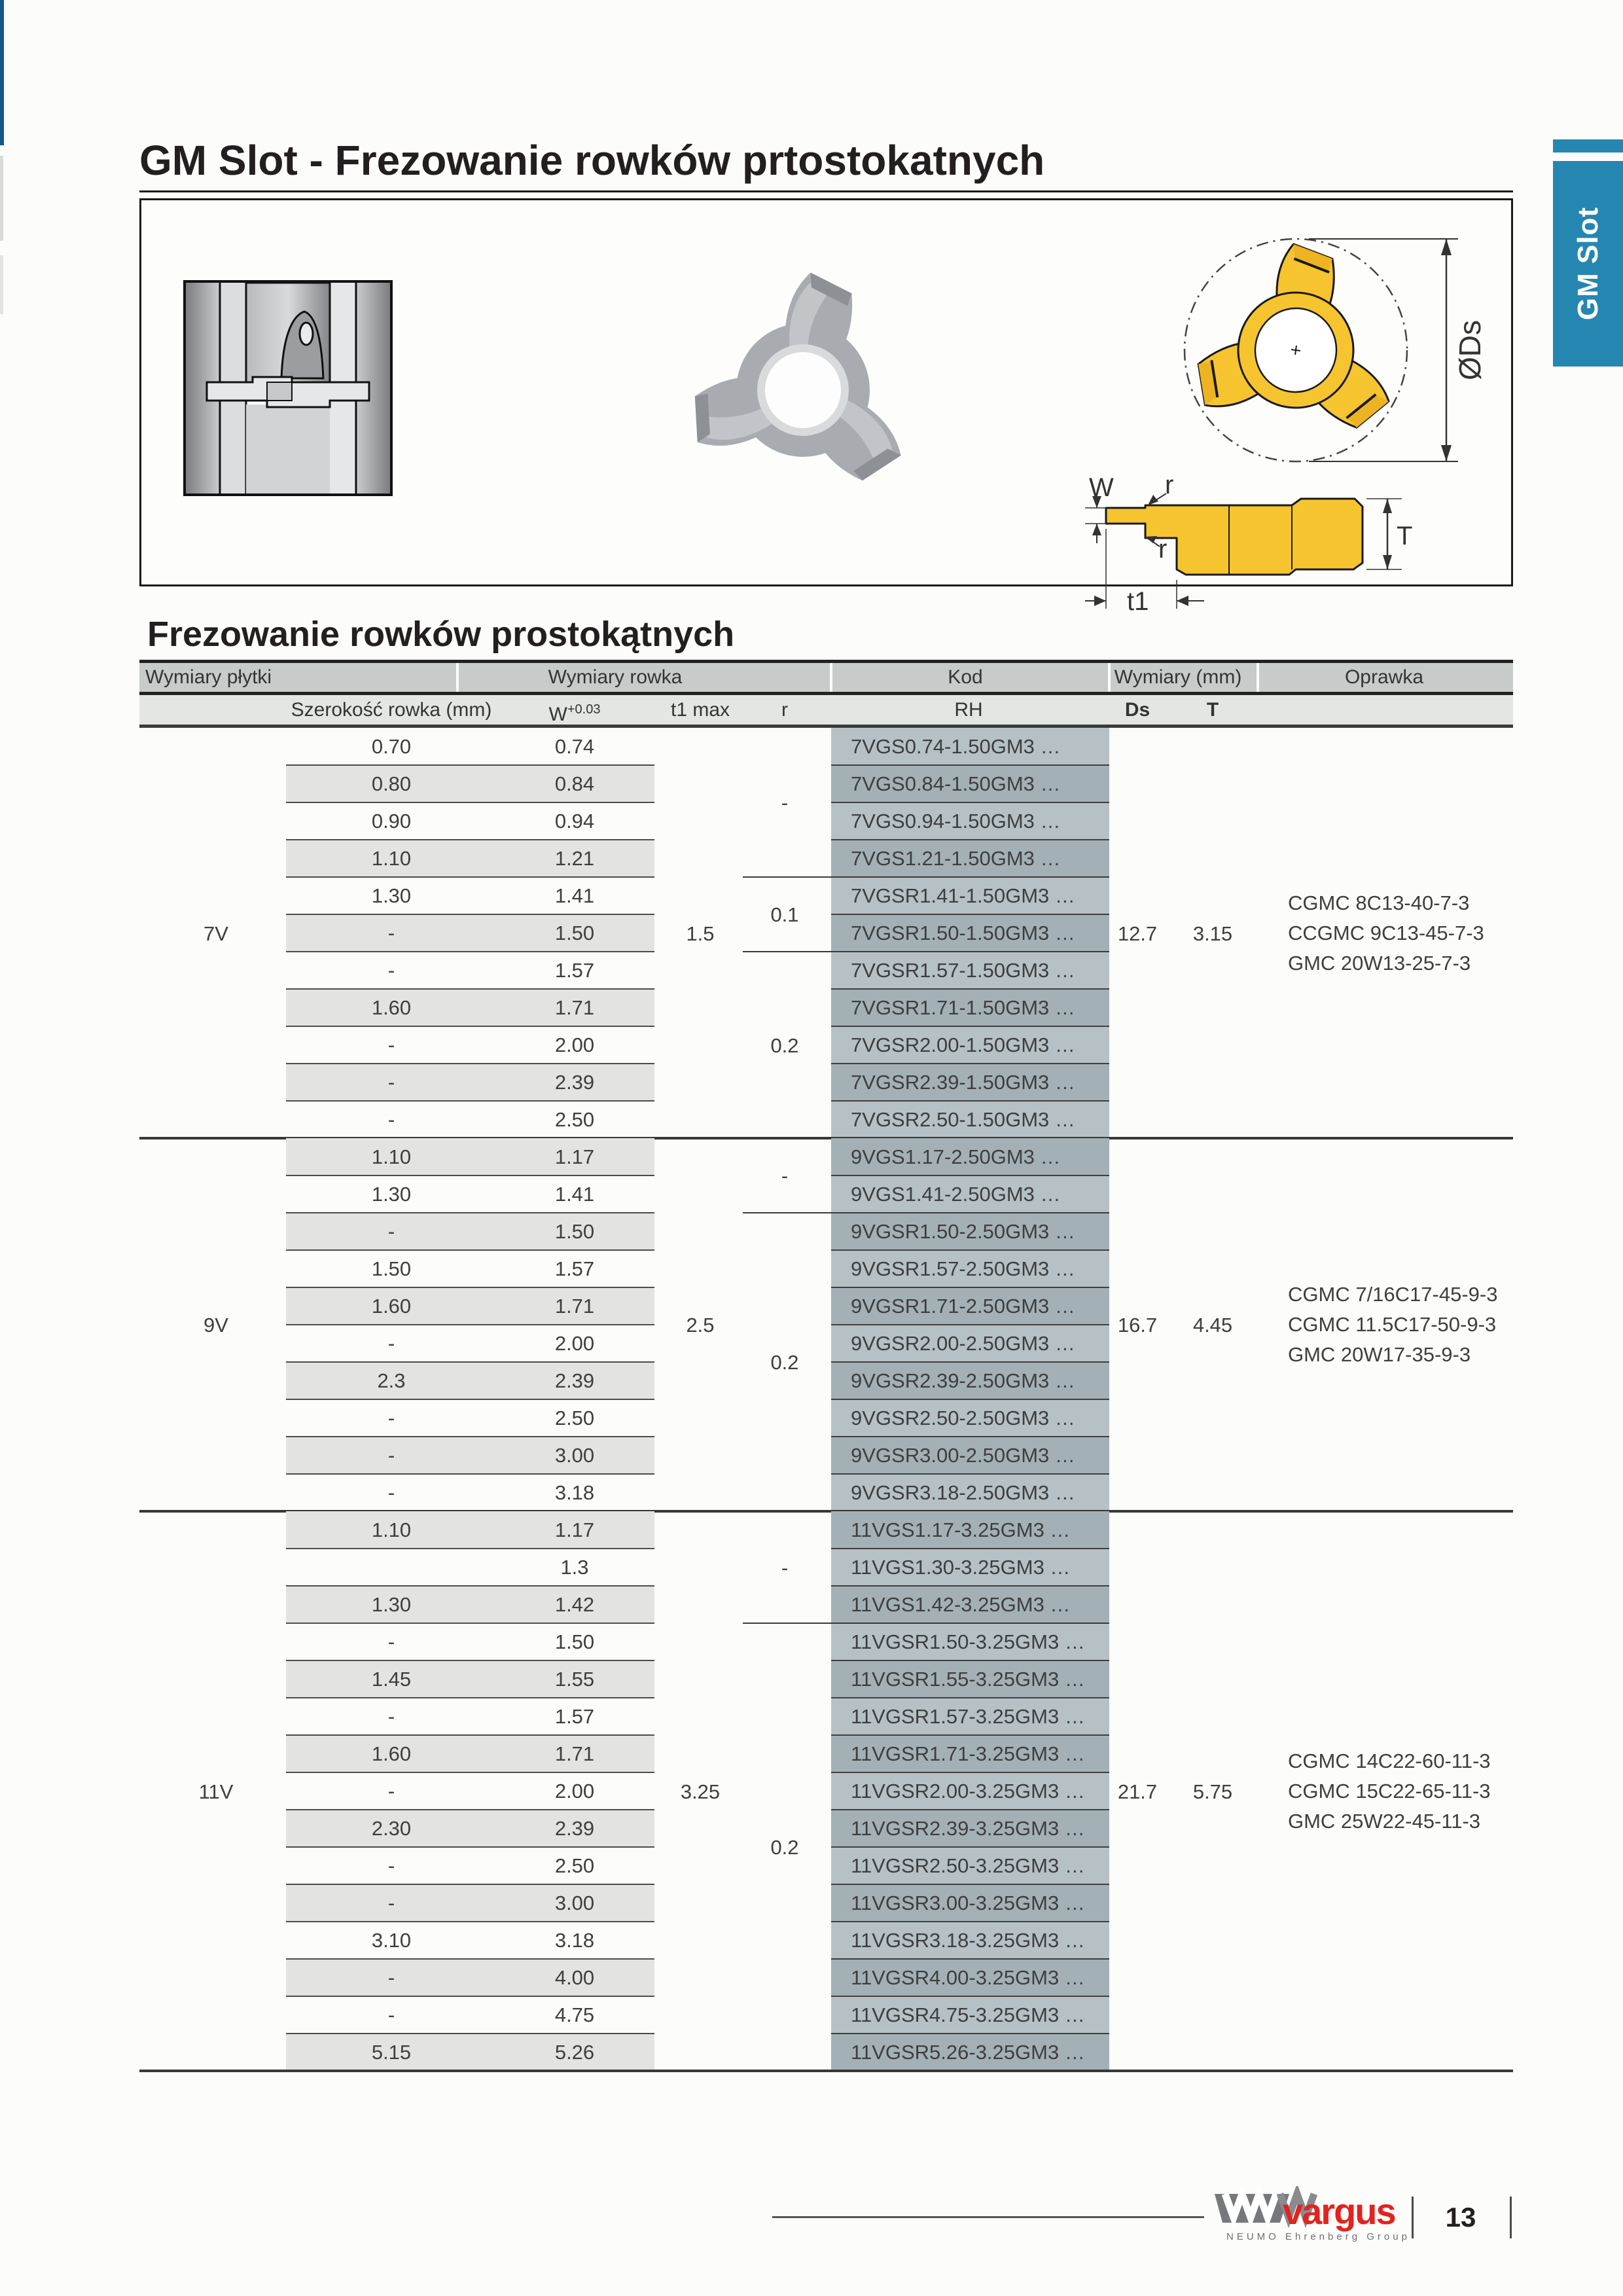 The image size is (1623, 2296). Describe the element at coordinates (1212, 1325) in the screenshot. I see `cell-t: 4.45` at that location.